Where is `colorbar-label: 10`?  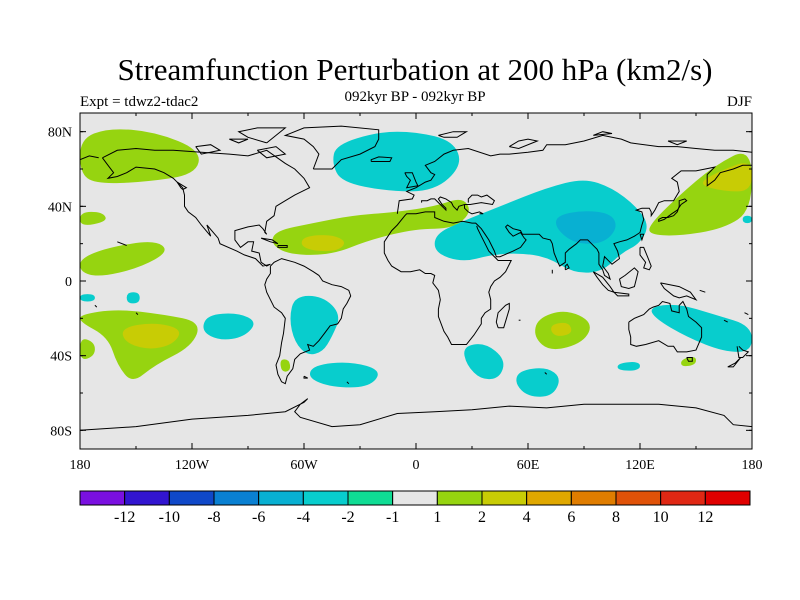 colorbar-label: 10 is located at coordinates (661, 517).